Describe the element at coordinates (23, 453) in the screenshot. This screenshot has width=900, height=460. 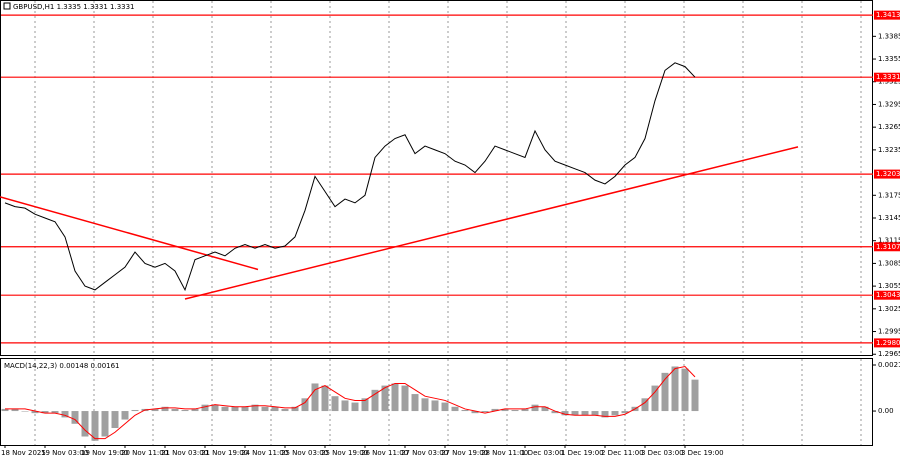
I see `x-tick-label: 18 Nov 2025` at that location.